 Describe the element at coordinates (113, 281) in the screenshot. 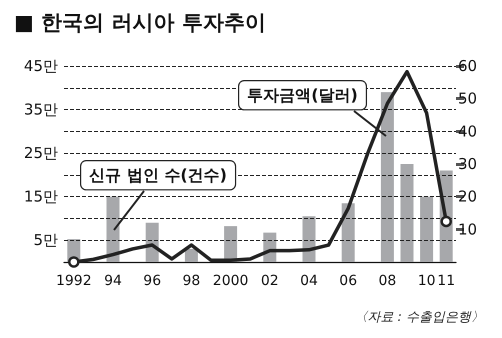

I see `x-tick-label: 94` at that location.